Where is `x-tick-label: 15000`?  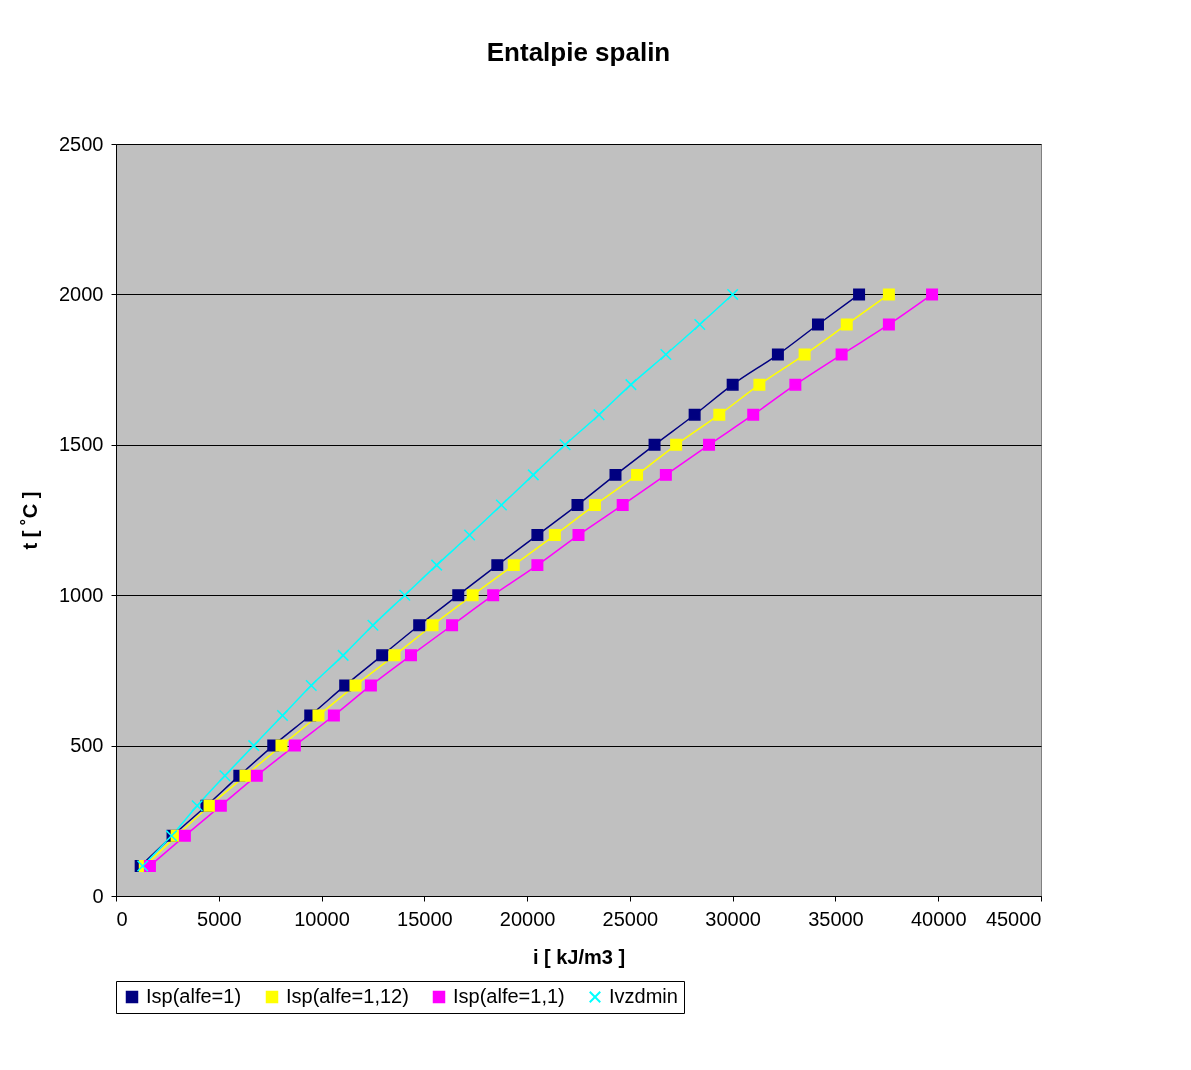
x-tick-label: 15000 is located at coordinates (425, 918).